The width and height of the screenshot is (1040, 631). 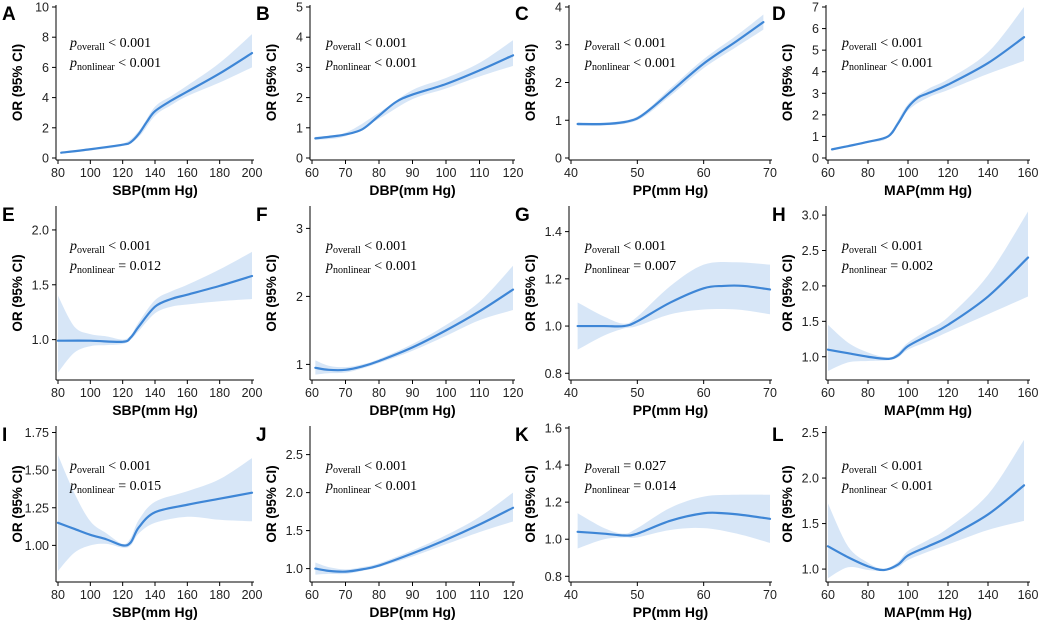 I want to click on y-tick-label: 0.8, so click(x=553, y=577).